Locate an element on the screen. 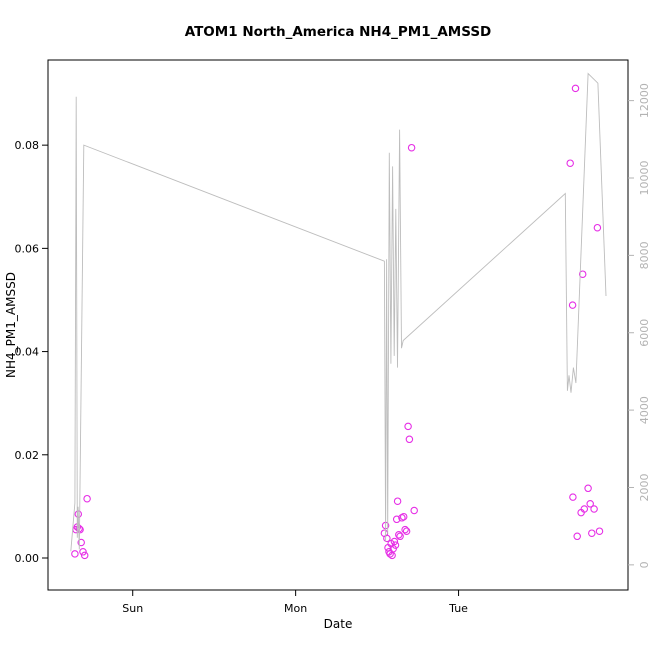 The image size is (650, 654). right-axis-tick-label: 2000 is located at coordinates (644, 487).